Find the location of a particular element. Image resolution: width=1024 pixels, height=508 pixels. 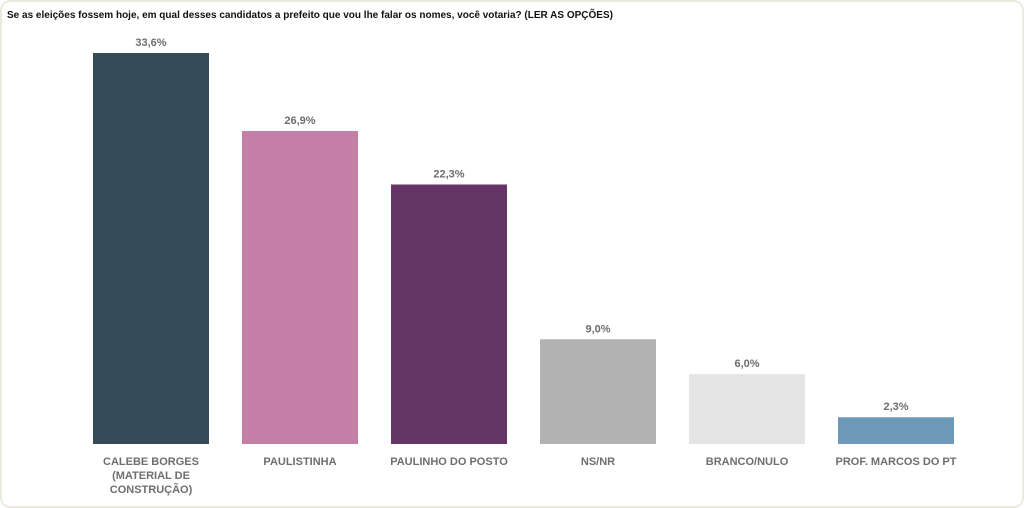

category-label-1: PAULISTINHA is located at coordinates (299, 462).